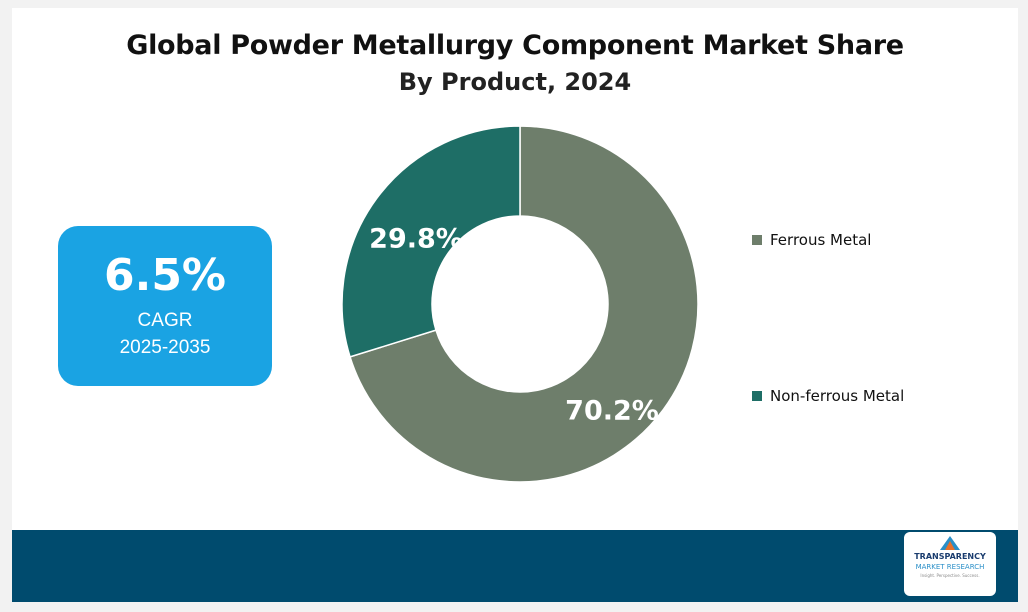 Image resolution: width=1028 pixels, height=612 pixels. I want to click on legend-swatch-non-ferrous, so click(757, 396).